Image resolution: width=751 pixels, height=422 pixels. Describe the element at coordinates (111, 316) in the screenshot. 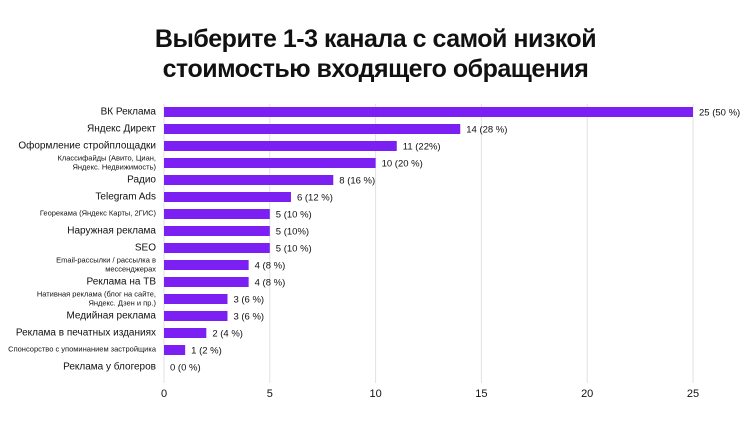

I see `y-tick-label: Медийная реклама` at that location.